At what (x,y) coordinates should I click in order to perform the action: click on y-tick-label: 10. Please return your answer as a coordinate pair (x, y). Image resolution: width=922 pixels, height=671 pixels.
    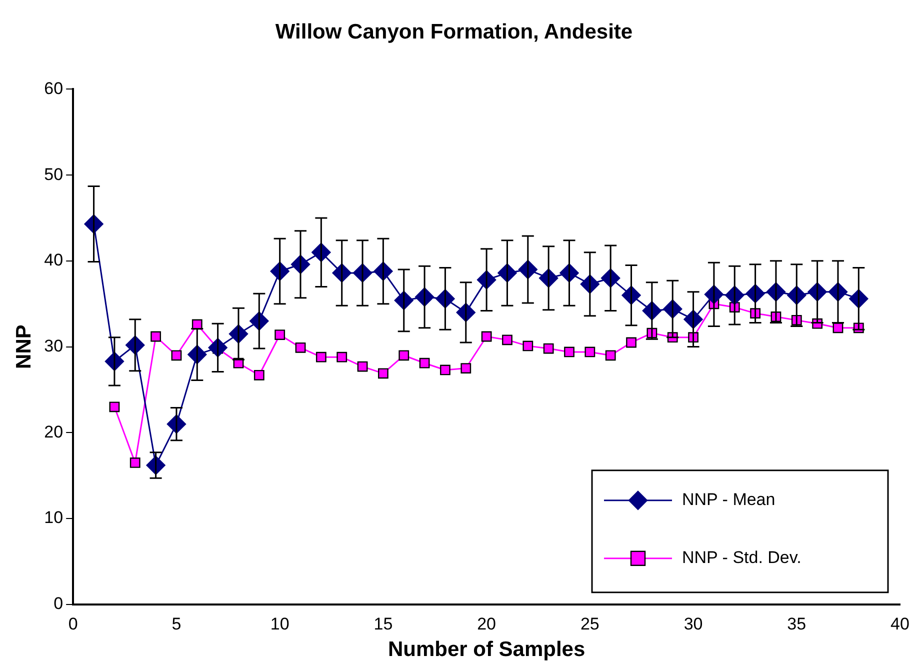
    Looking at the image, I should click on (54, 518).